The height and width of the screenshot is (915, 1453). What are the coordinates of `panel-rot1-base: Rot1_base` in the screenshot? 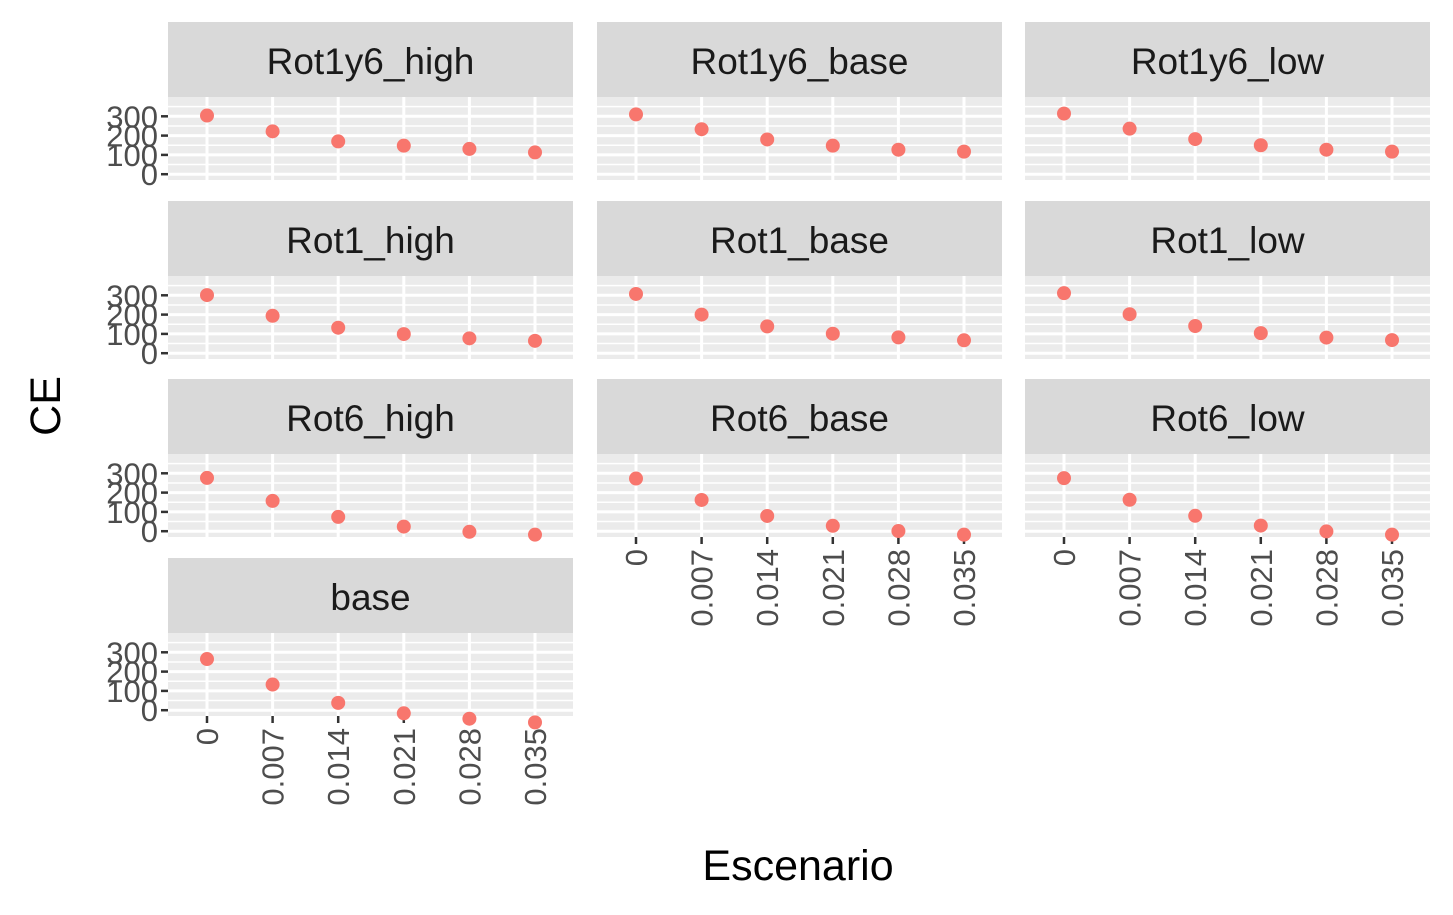 It's located at (799, 280).